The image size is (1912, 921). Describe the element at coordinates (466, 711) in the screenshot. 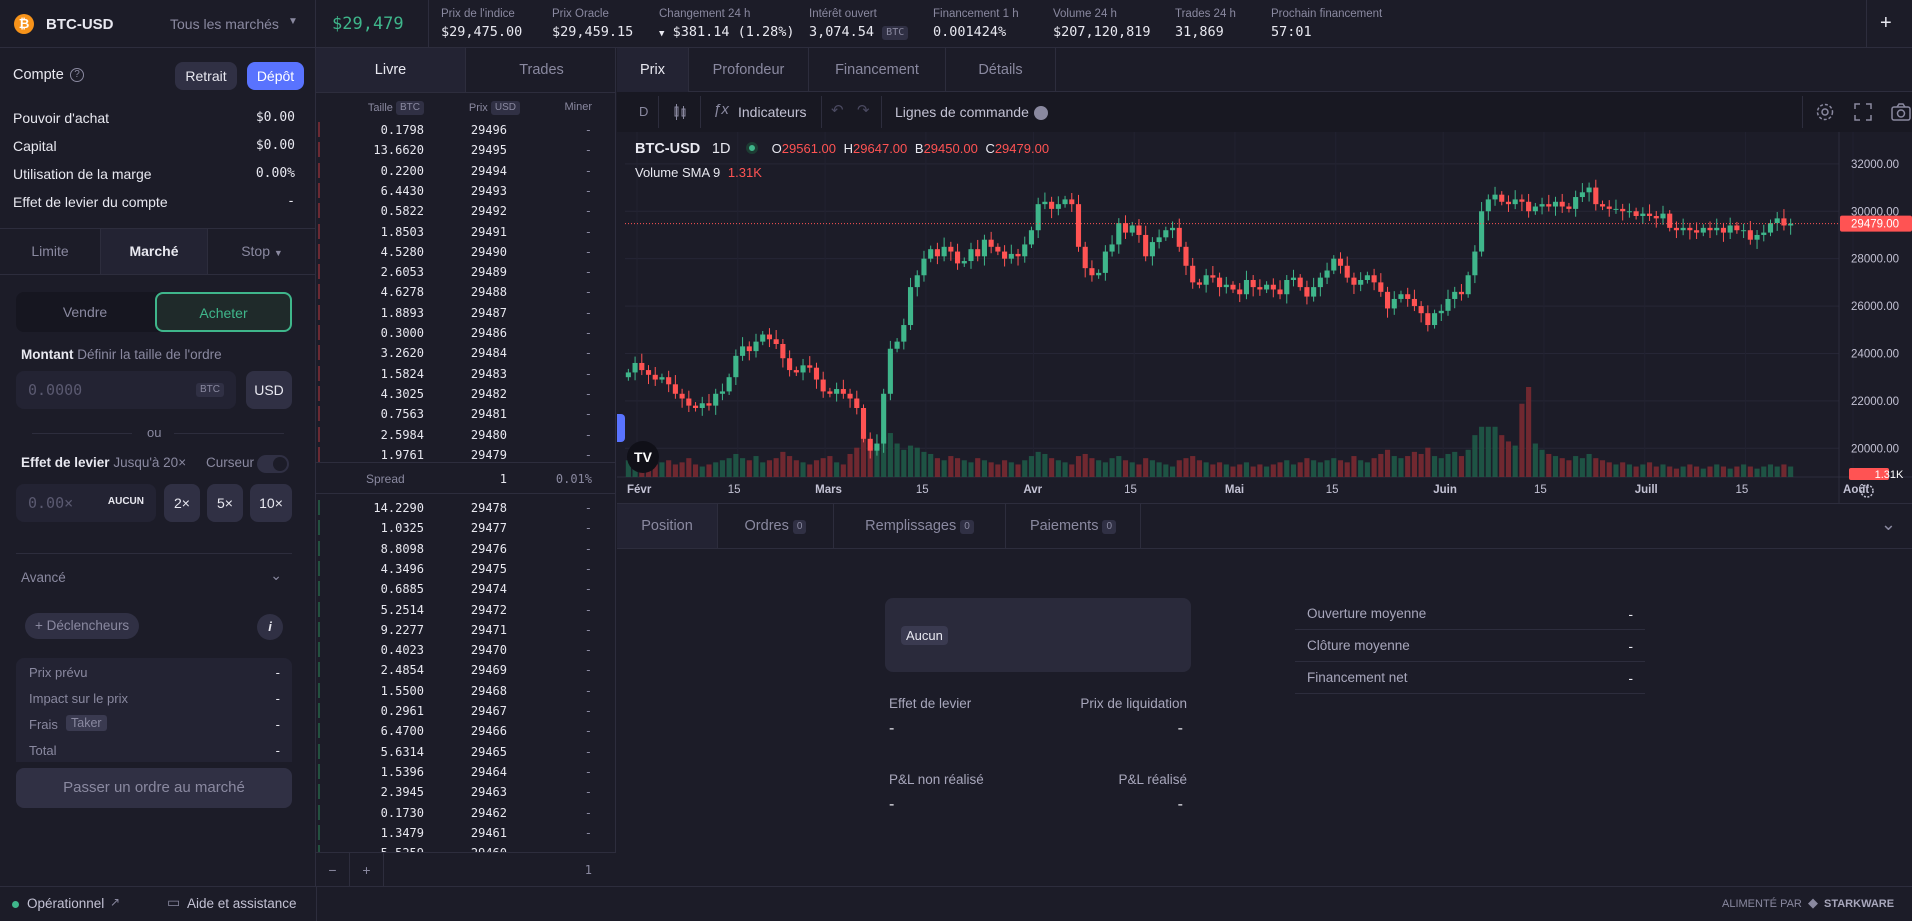

I see `bid-row: 0.2961 29467 -` at that location.